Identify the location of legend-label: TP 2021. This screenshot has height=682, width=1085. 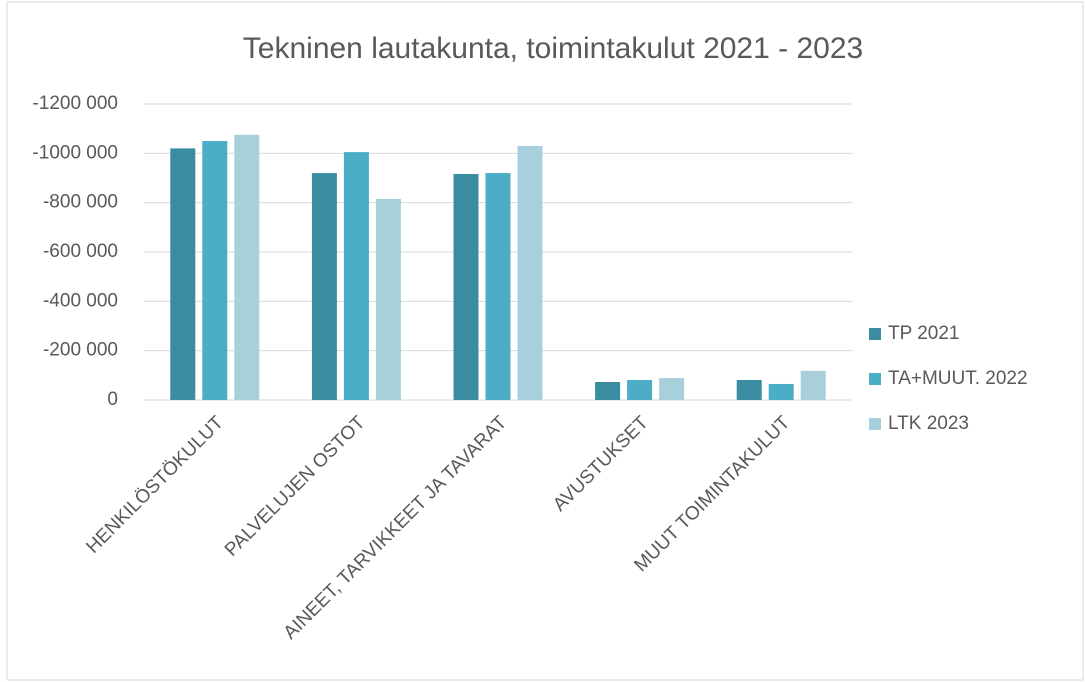
(923, 333).